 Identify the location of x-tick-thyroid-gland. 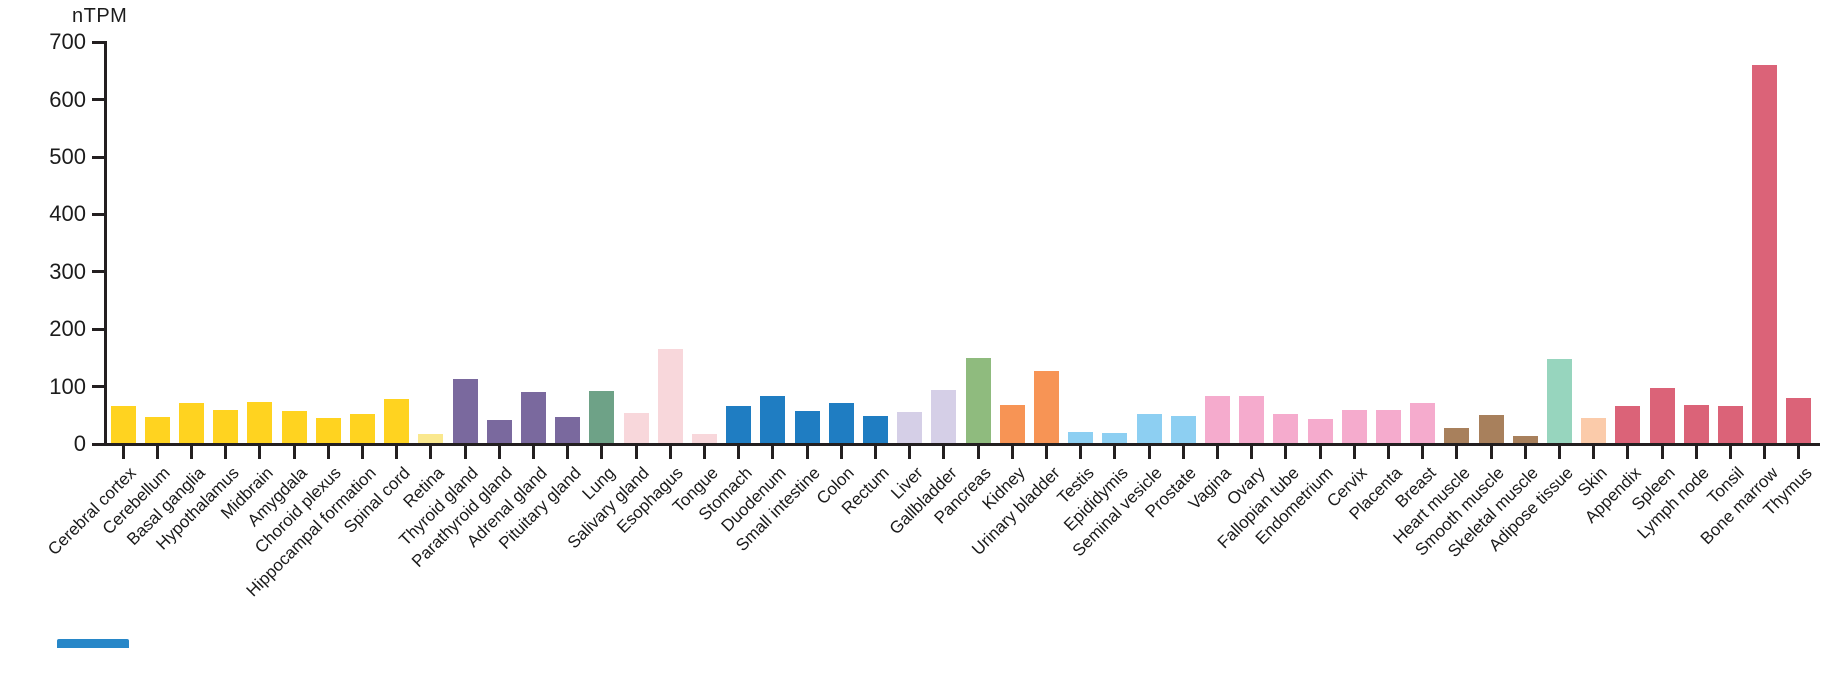
(465, 452).